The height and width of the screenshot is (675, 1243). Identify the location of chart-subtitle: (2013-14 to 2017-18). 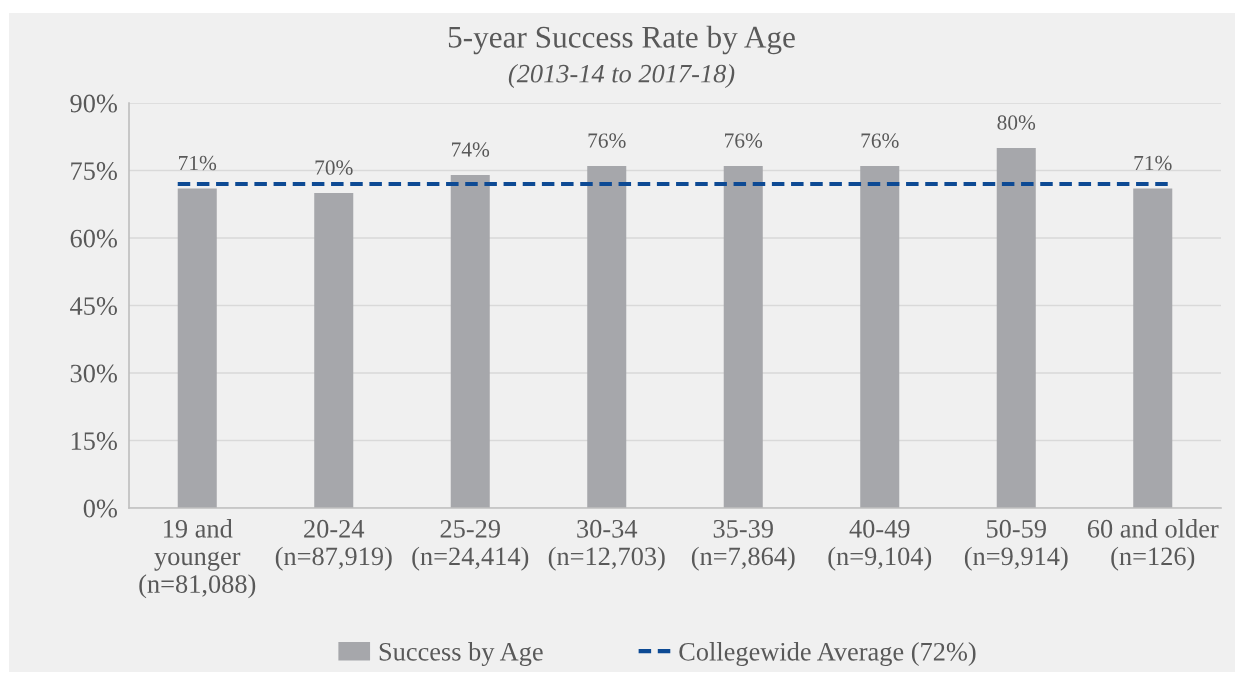
(621, 76).